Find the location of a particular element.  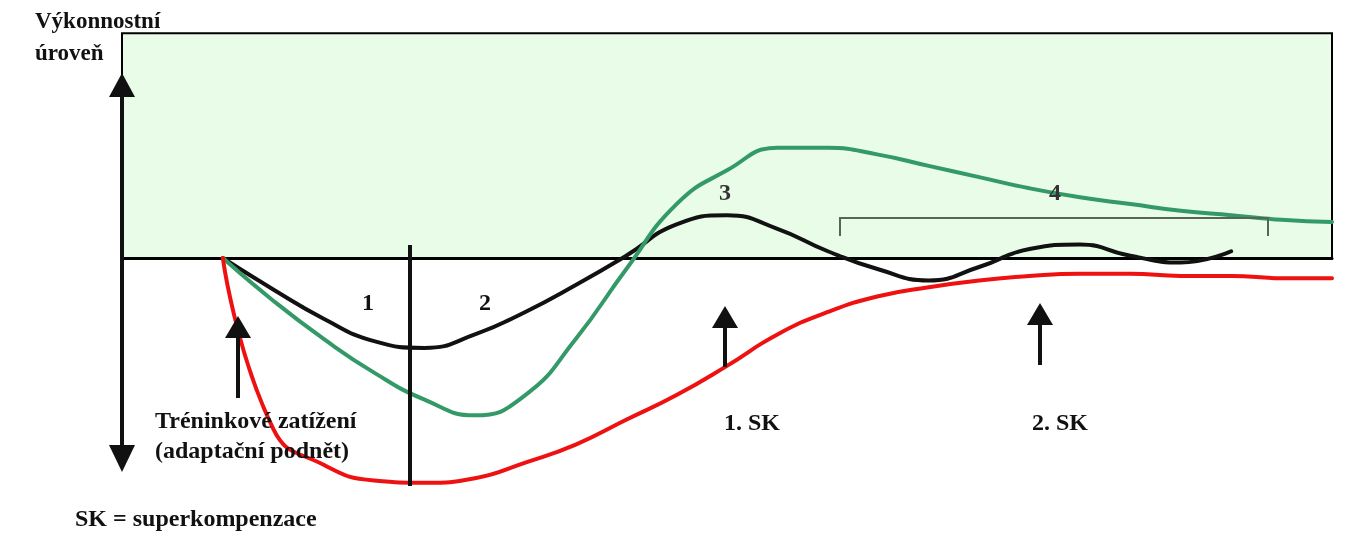

annotation: 2 is located at coordinates (485, 302).